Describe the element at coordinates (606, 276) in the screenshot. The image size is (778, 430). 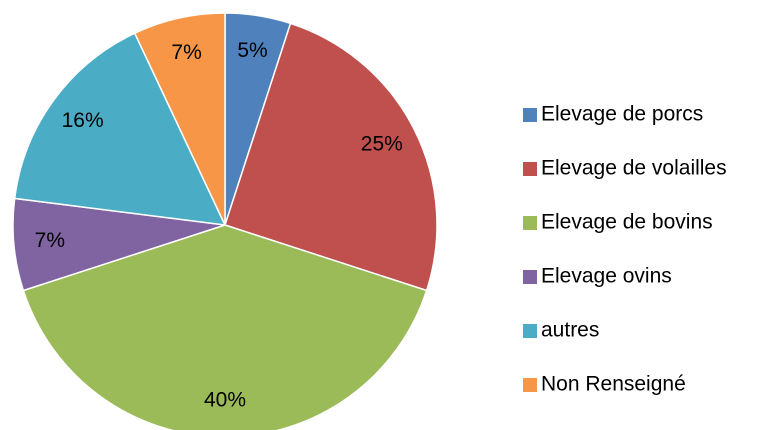
I see `legend-label: Elevage ovins` at that location.